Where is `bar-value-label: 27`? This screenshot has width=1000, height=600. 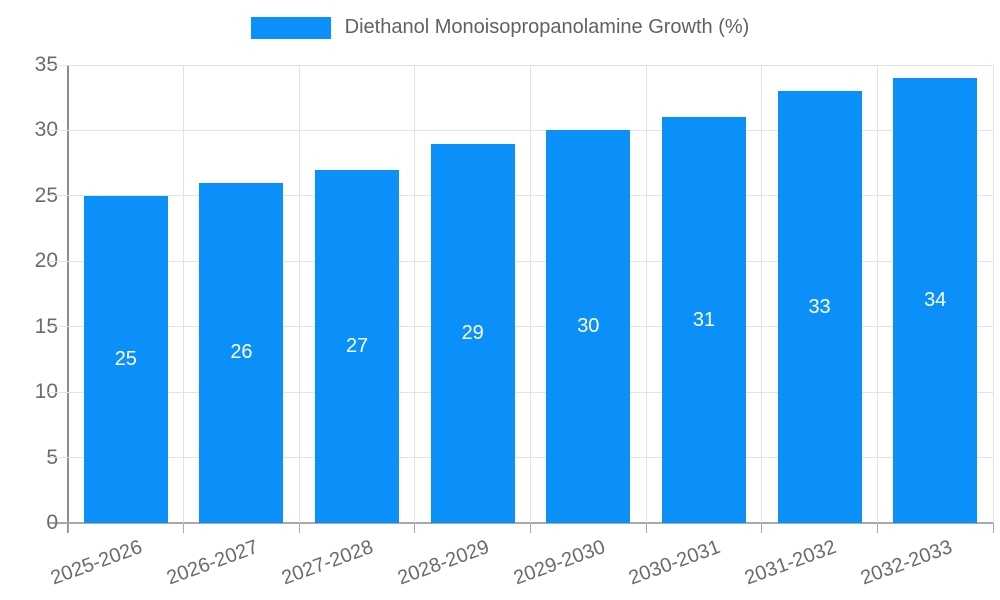 bar-value-label: 27 is located at coordinates (357, 345).